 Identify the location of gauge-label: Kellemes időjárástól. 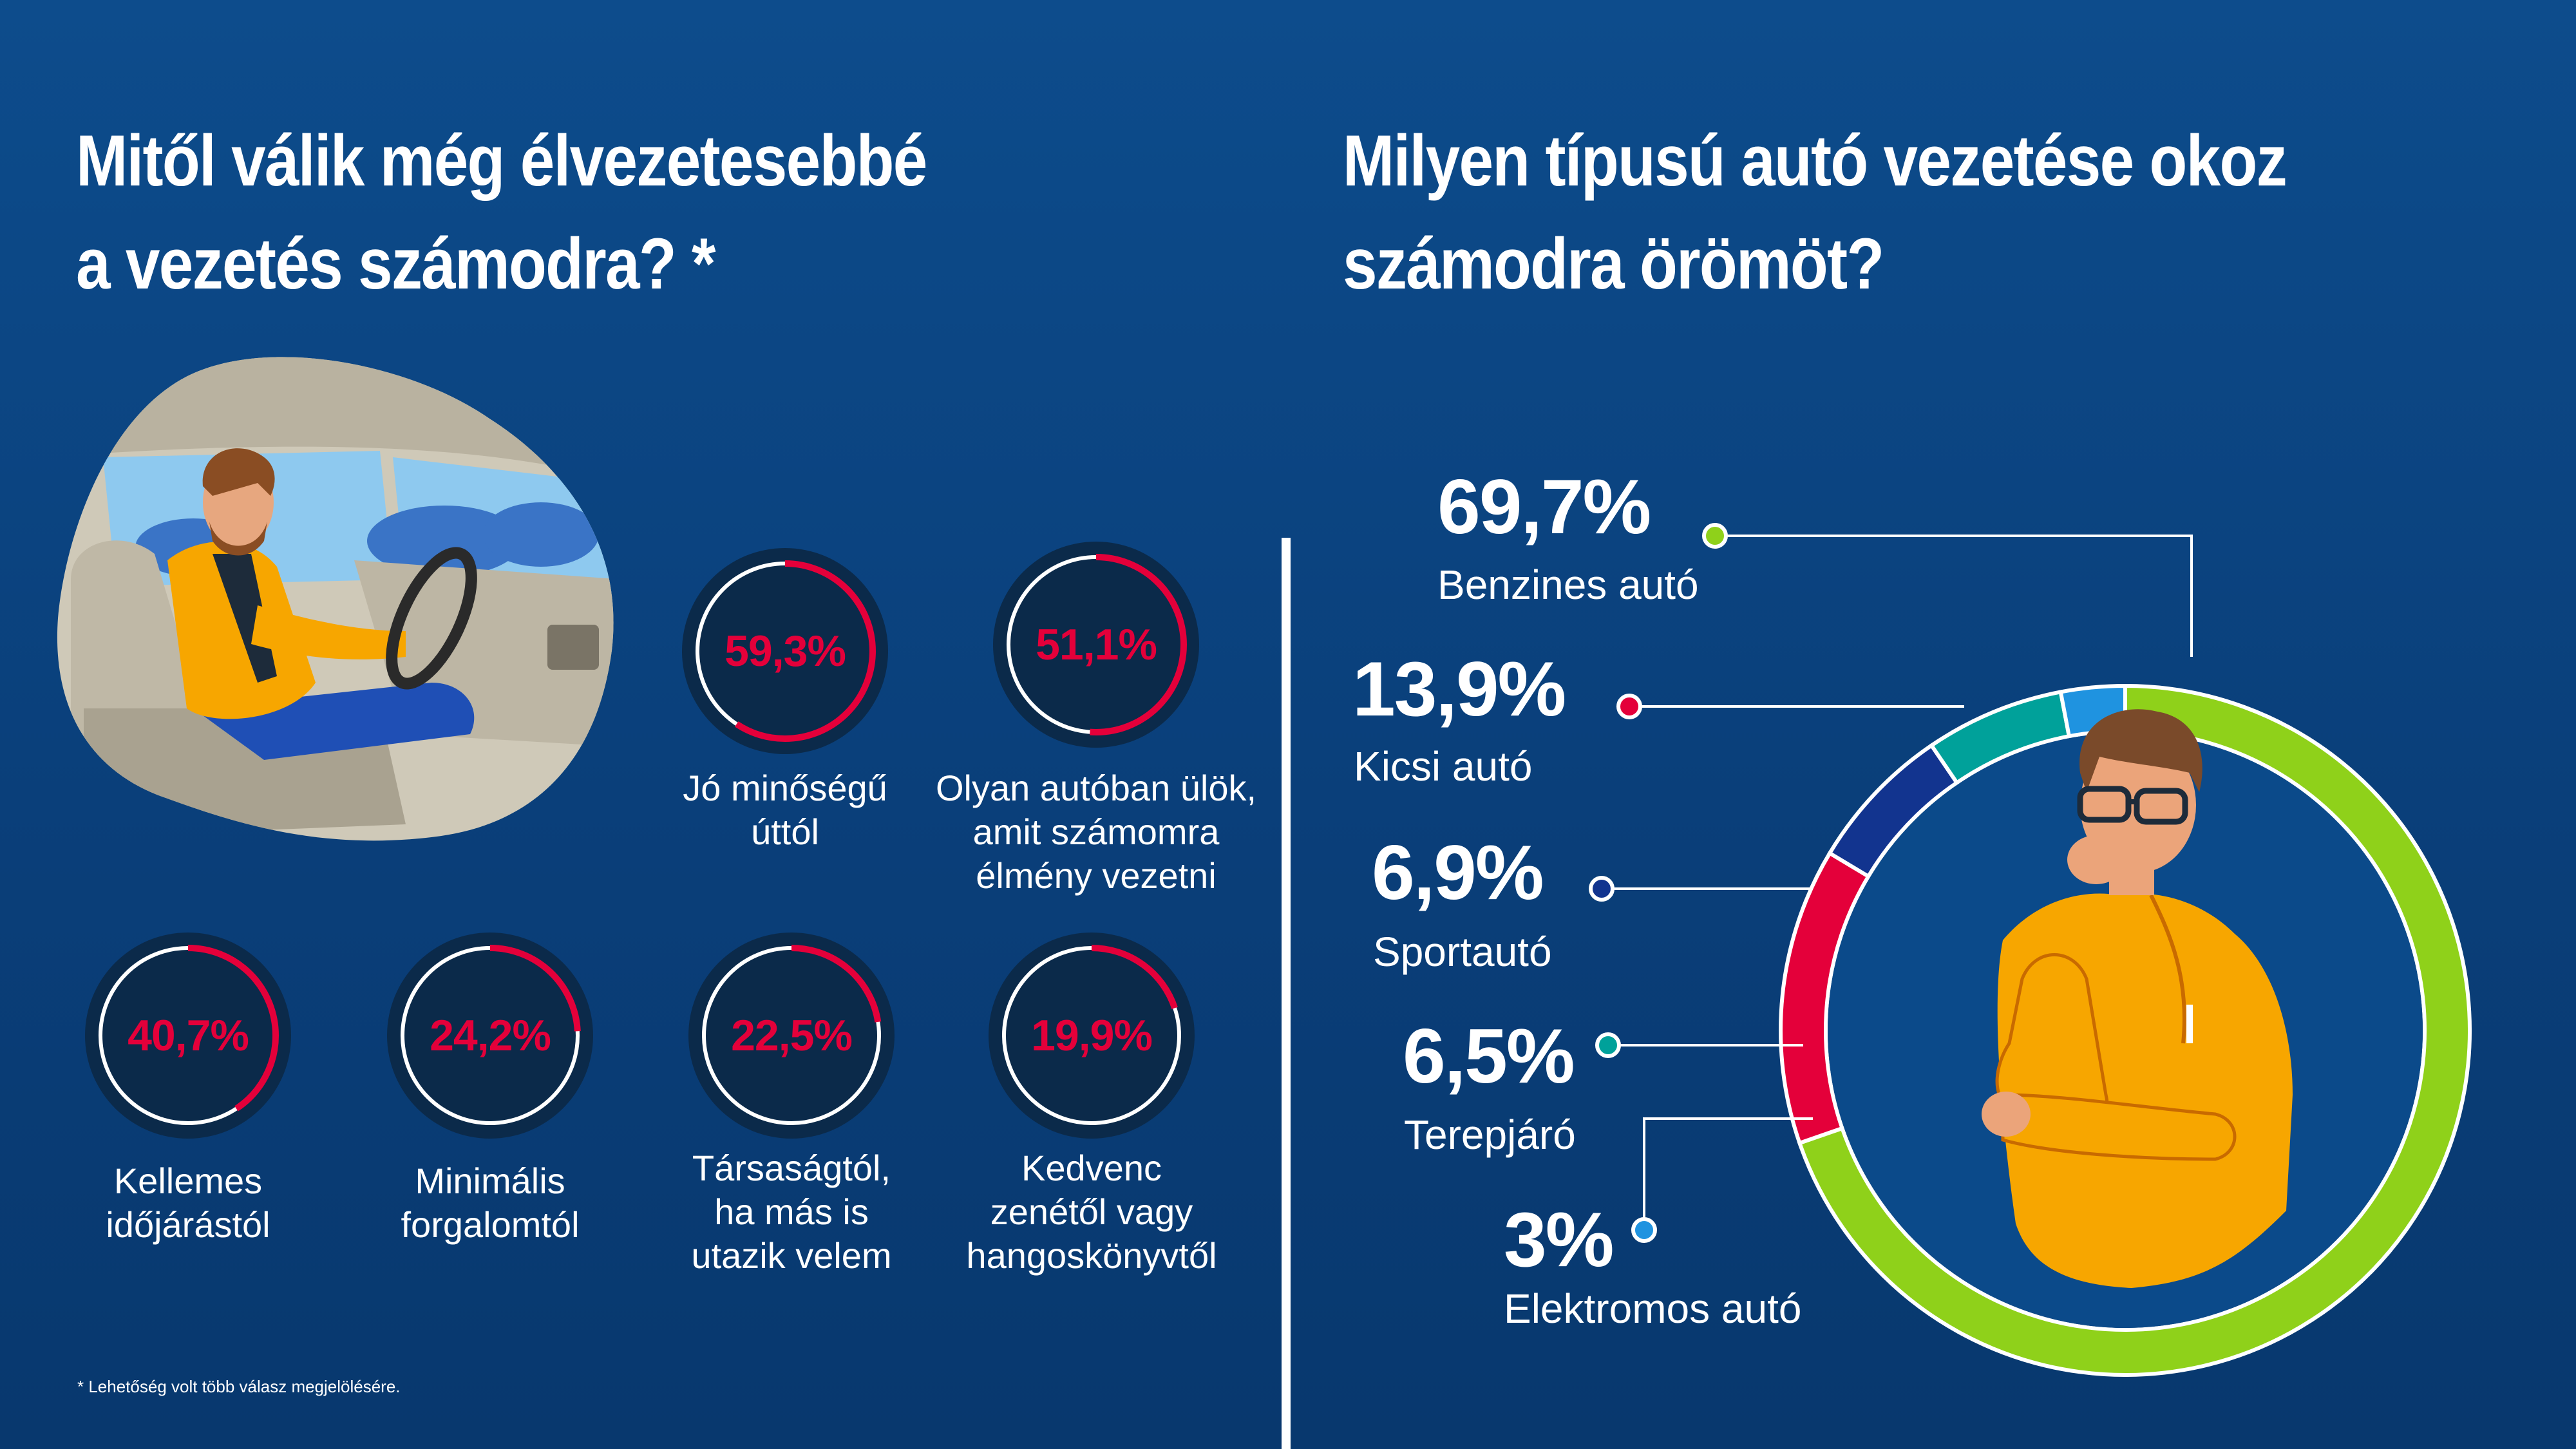
(188, 1203).